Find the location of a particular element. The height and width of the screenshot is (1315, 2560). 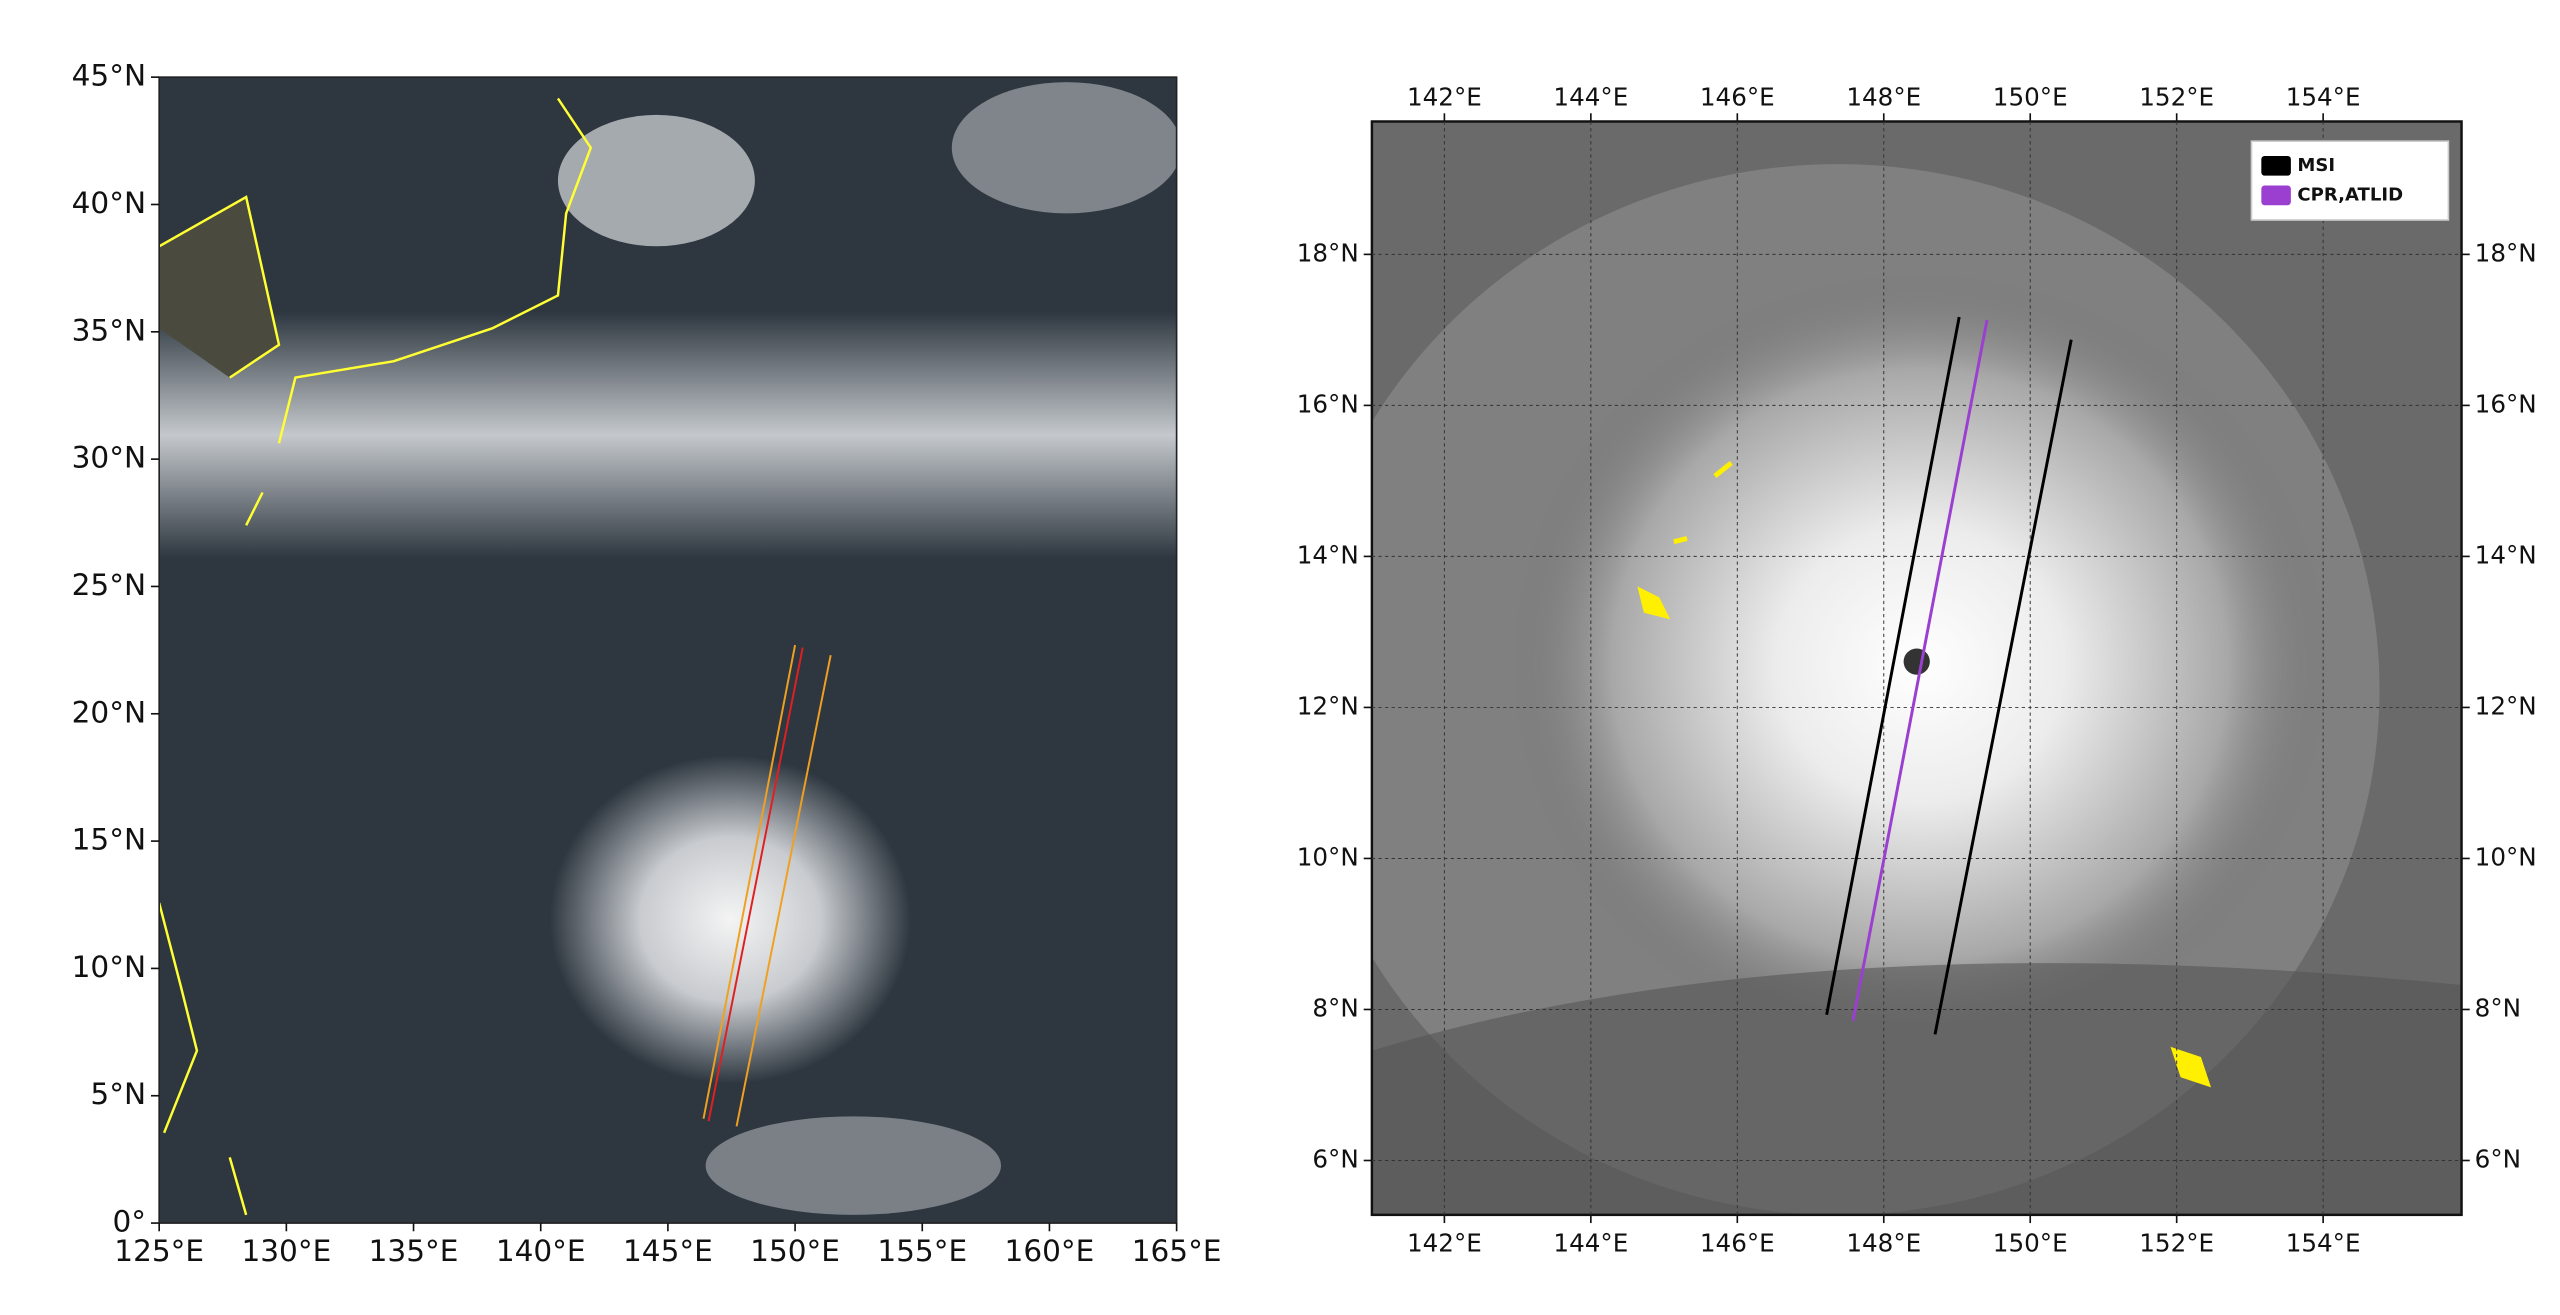

x-tick-label: 145°E is located at coordinates (668, 1251).